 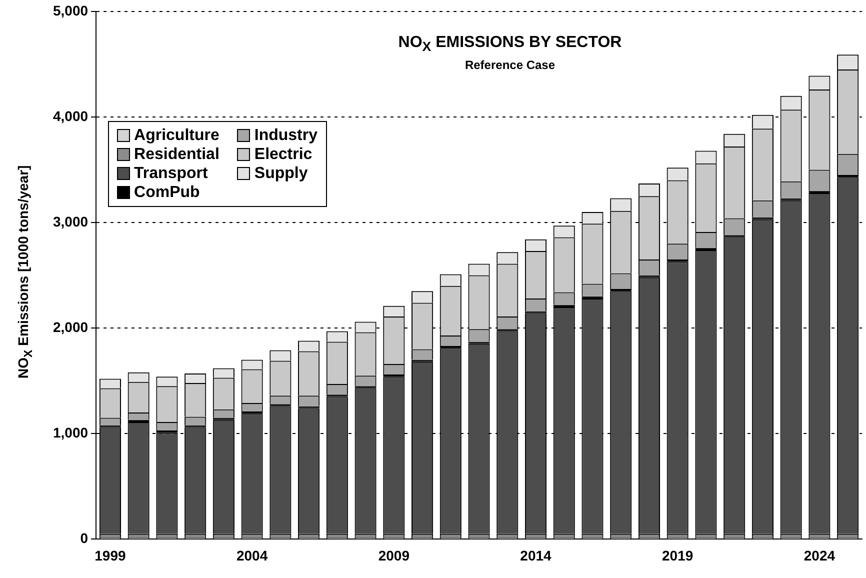 What do you see at coordinates (171, 174) in the screenshot?
I see `legend-label: Transport` at bounding box center [171, 174].